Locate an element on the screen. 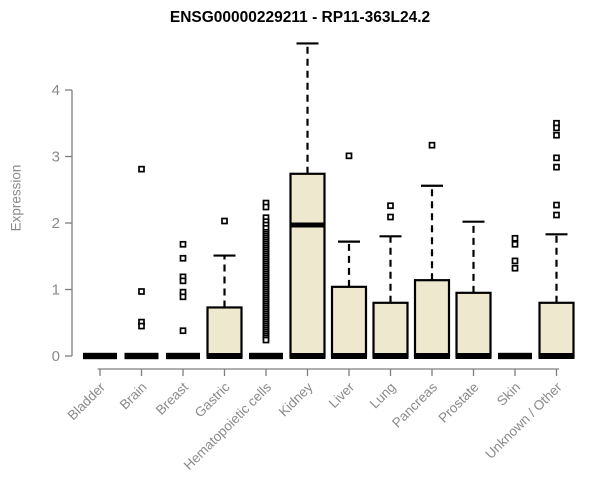 The image size is (600, 500). x-tick-label: Lung is located at coordinates (383, 396).